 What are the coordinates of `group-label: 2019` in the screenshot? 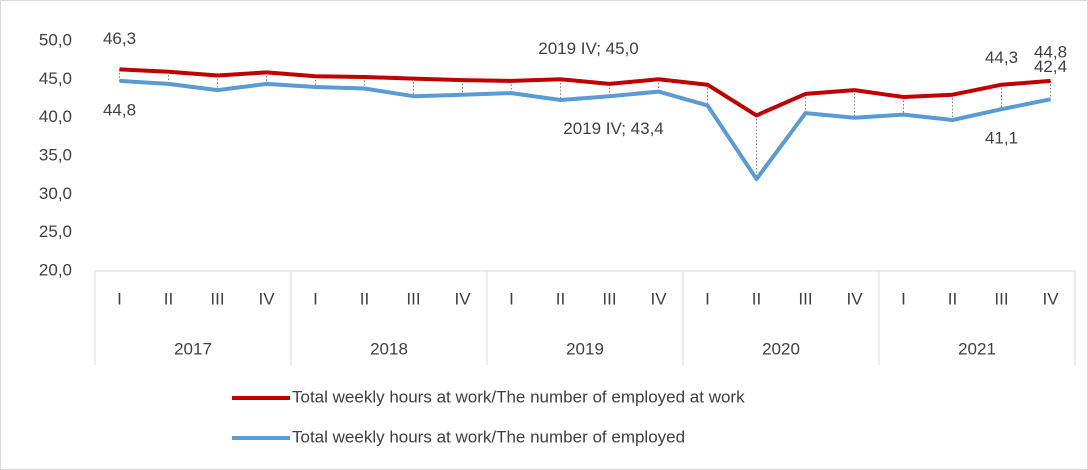 It's located at (585, 348).